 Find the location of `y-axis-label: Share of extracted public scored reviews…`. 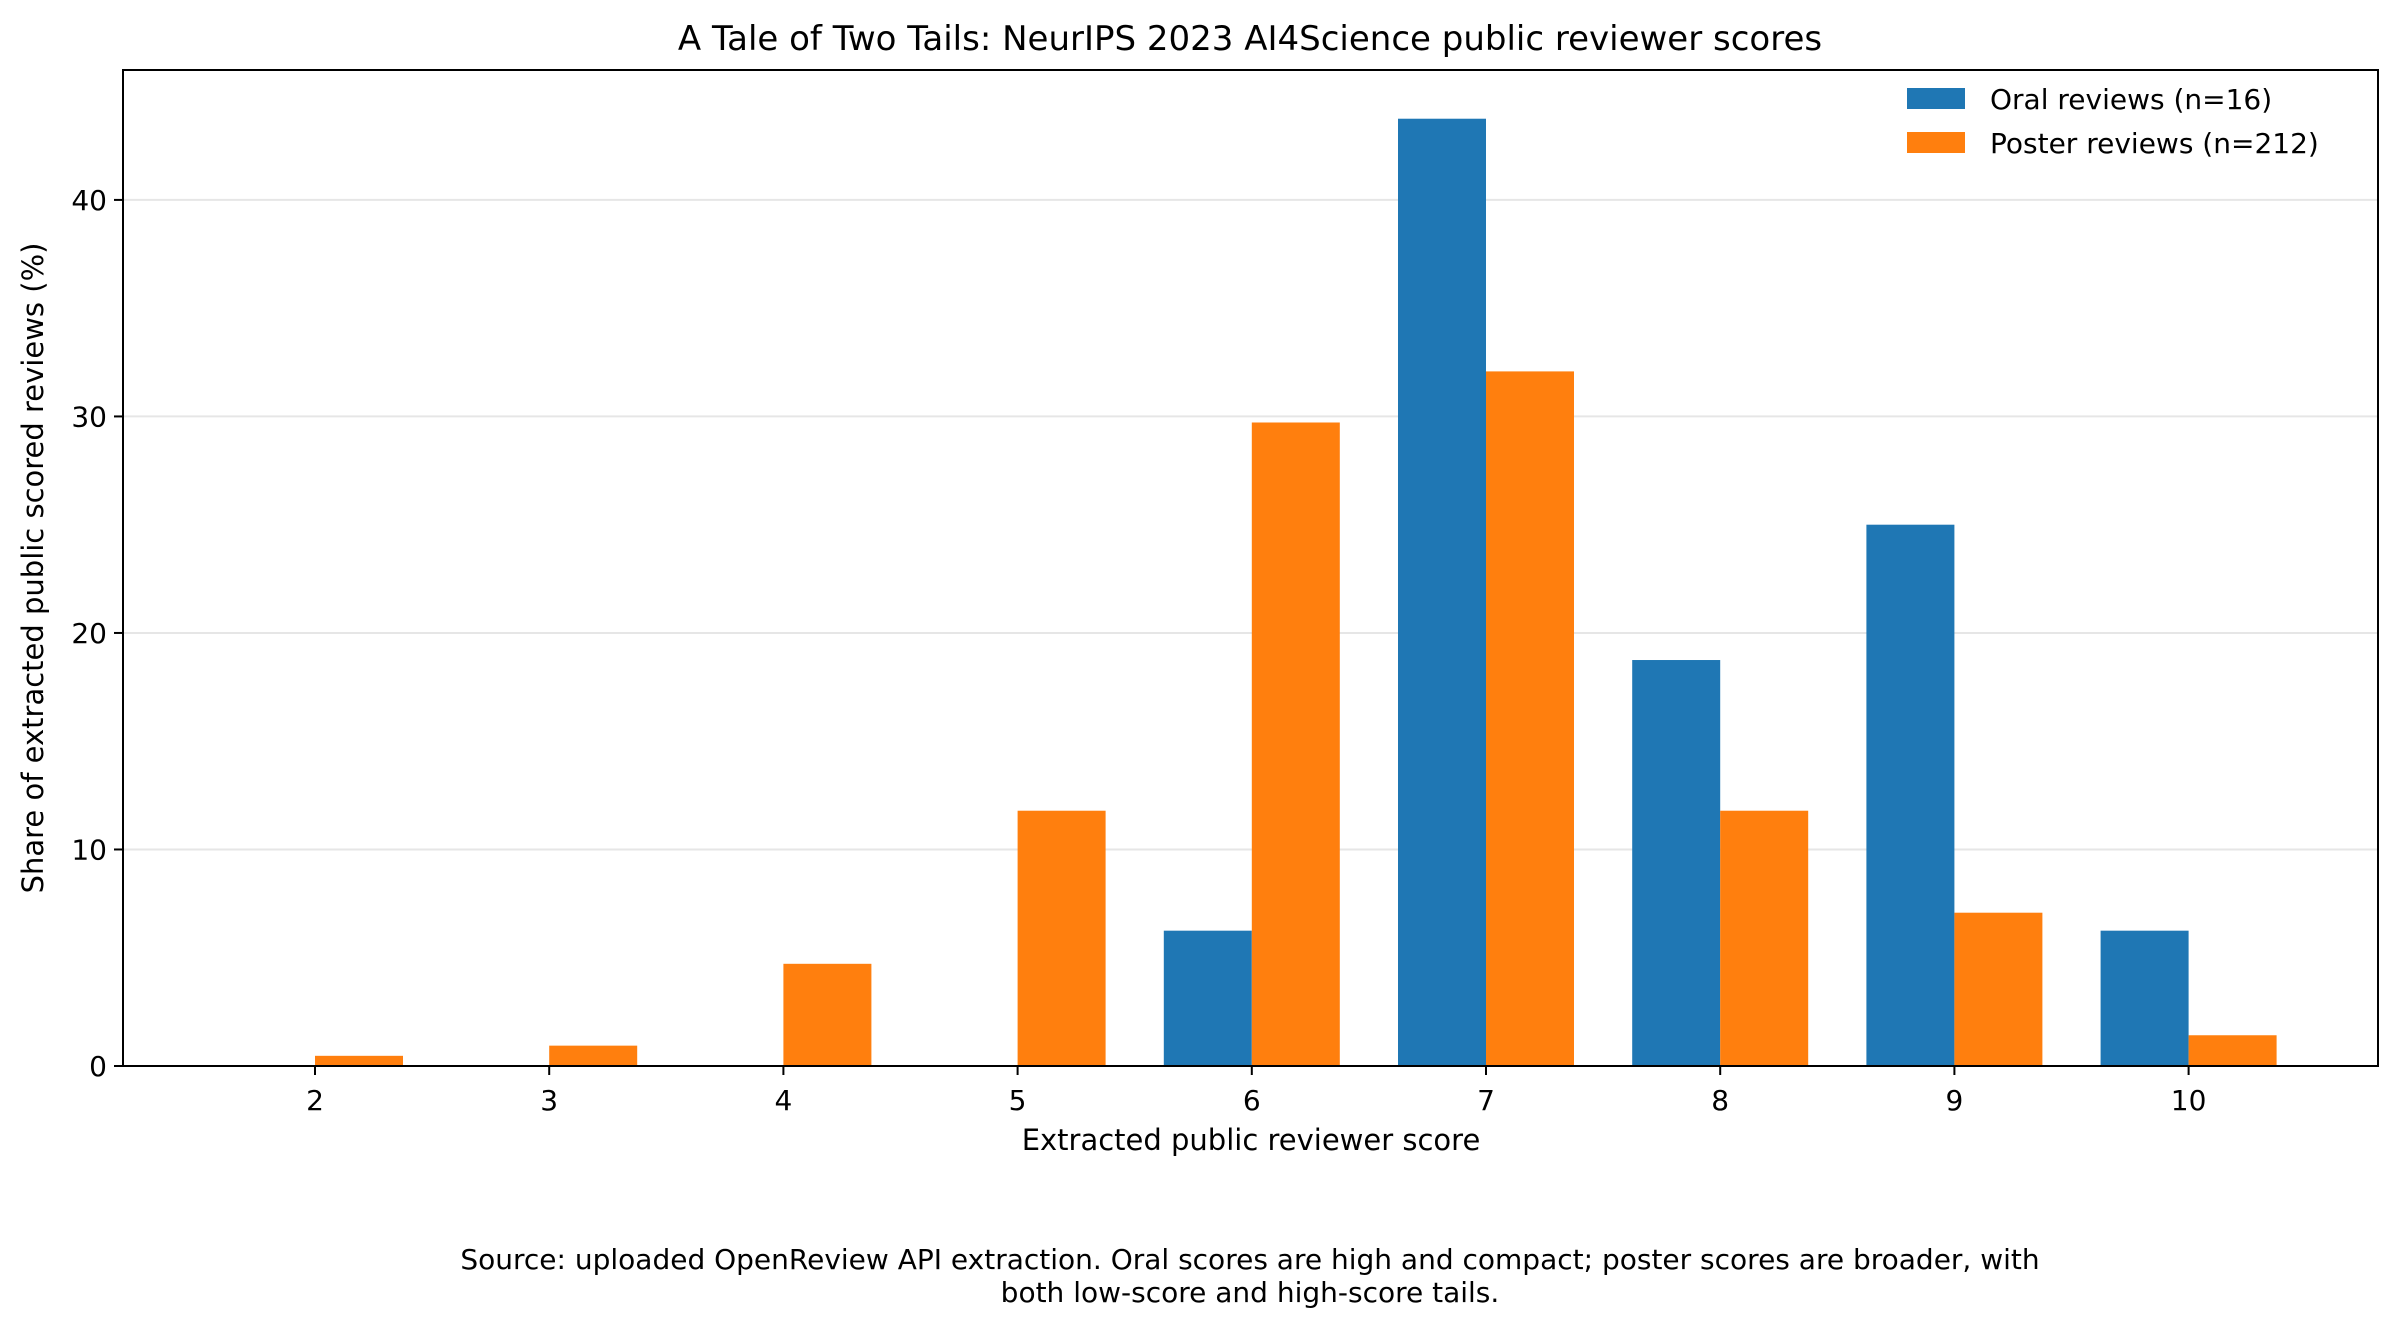

y-axis-label: Share of extracted public scored reviews… is located at coordinates (33, 568).